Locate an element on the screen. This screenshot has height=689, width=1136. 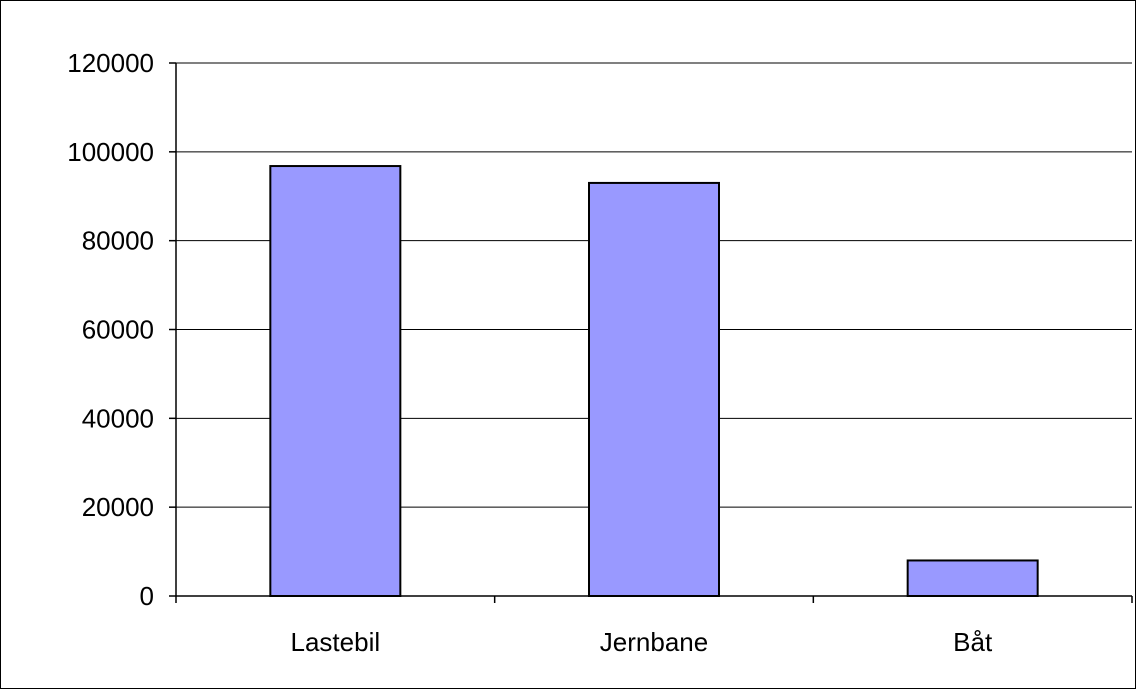
y-tick-label: 80000 is located at coordinates (118, 241).